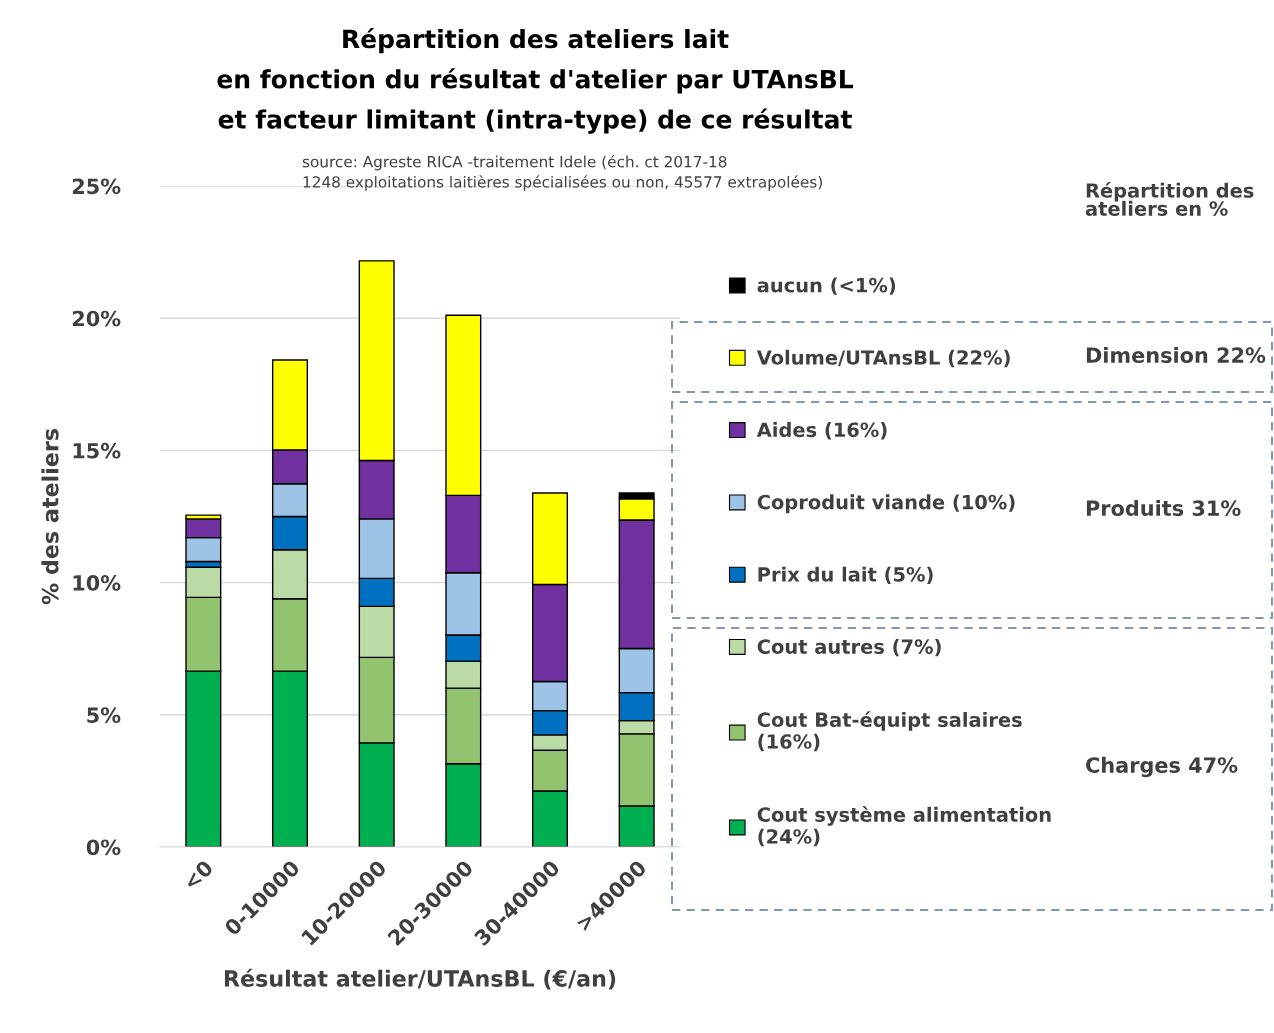 The image size is (1274, 1033). Describe the element at coordinates (96, 186) in the screenshot. I see `y-tick-label: 25%` at that location.